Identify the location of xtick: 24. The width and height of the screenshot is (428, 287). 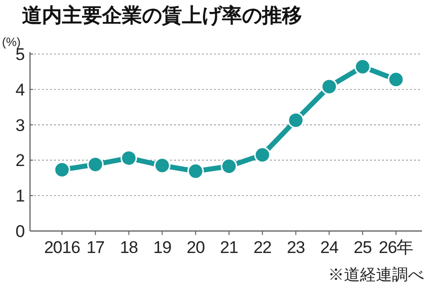
(329, 247).